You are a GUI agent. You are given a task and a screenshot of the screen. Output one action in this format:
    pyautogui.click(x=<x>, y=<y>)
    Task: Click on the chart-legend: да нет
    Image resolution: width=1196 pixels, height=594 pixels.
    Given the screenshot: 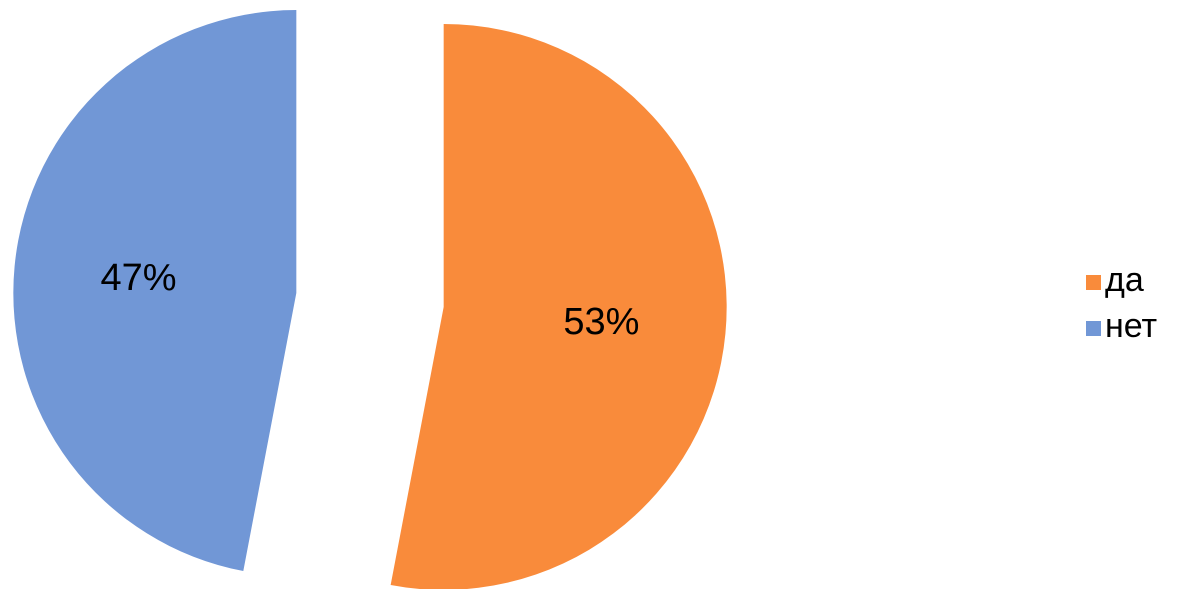 What is the action you would take?
    pyautogui.click(x=1121, y=303)
    